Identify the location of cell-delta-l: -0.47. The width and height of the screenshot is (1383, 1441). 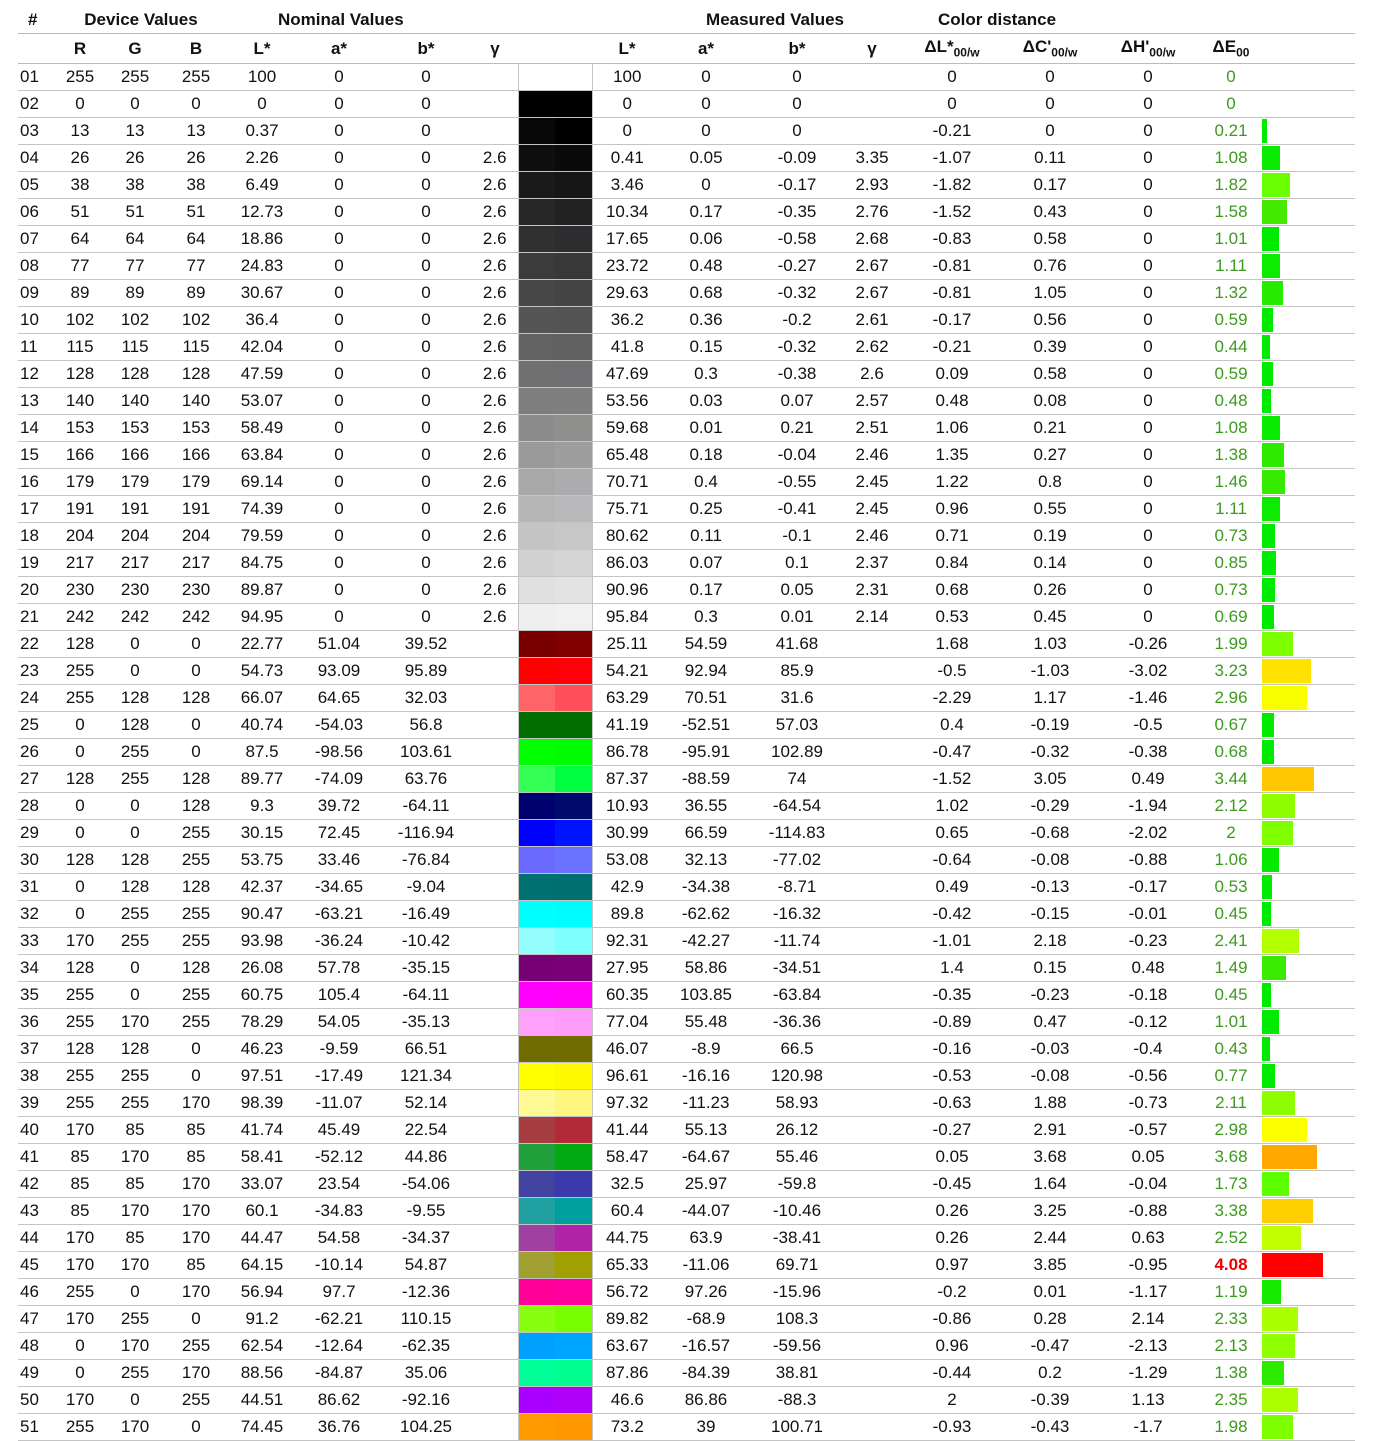
(952, 752).